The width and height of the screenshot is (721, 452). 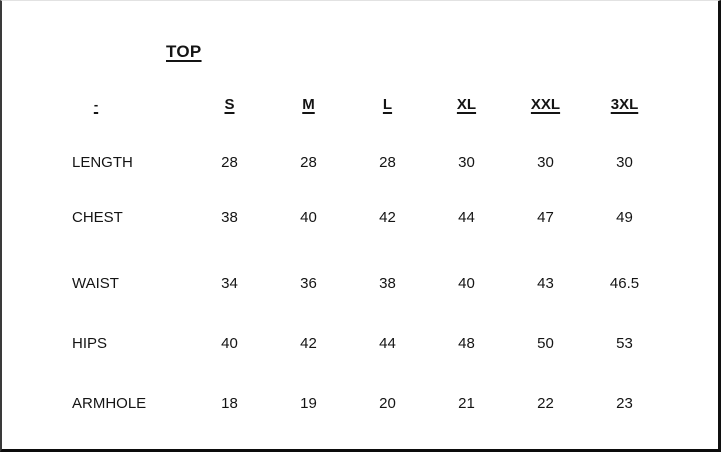 I want to click on armhole-value-3xl: 23, so click(x=624, y=403).